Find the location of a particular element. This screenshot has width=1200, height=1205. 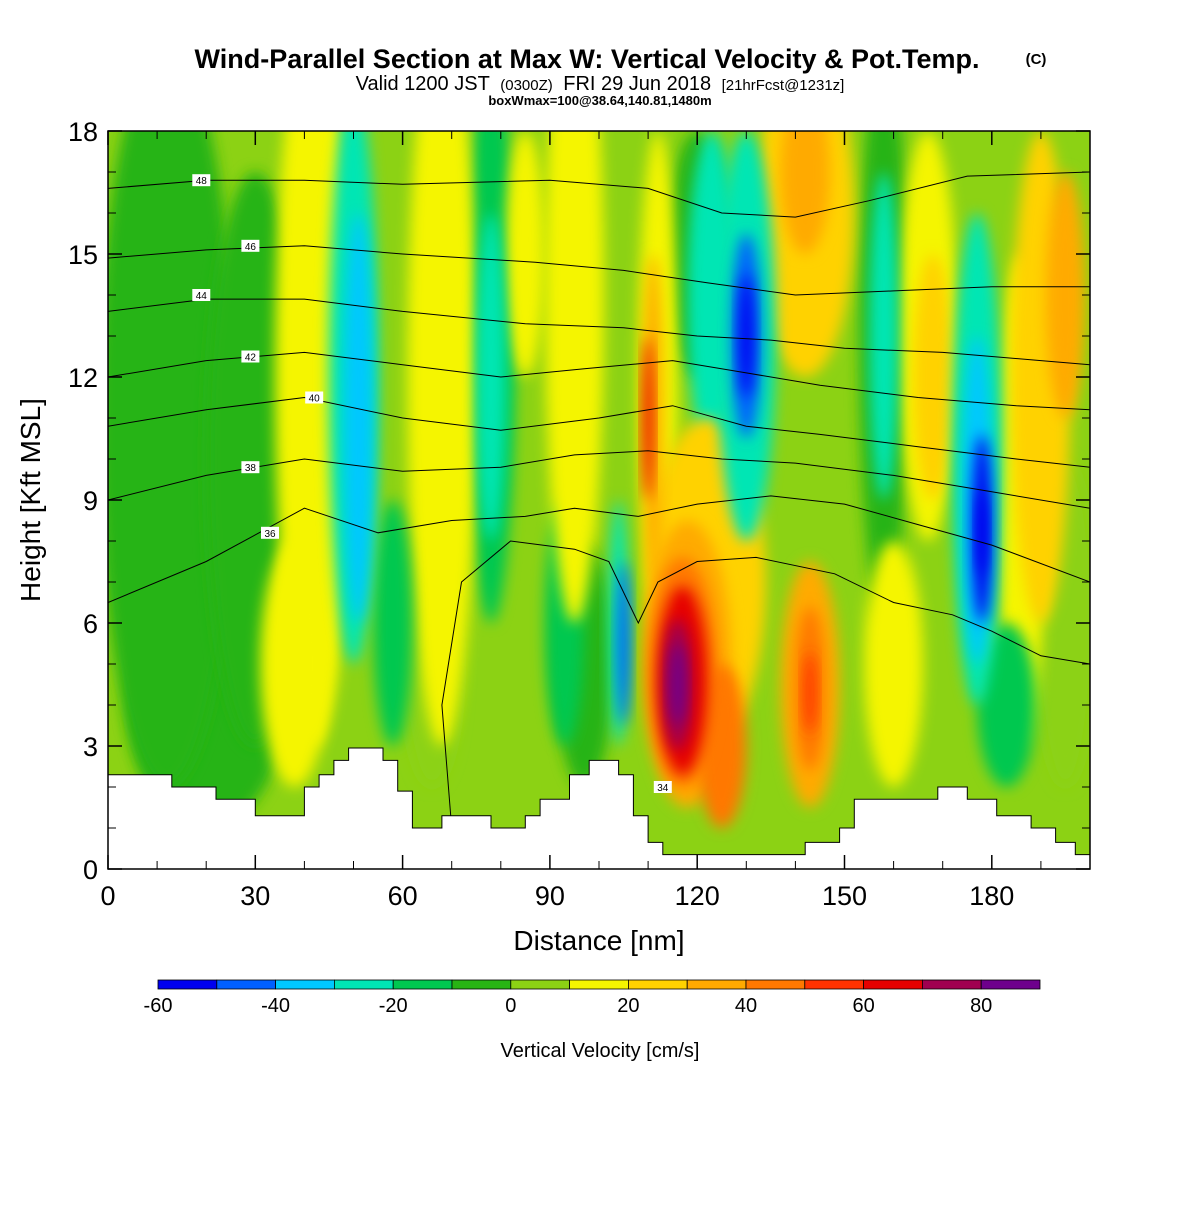

valid-prefix: Valid 1200 JST is located at coordinates (423, 84).